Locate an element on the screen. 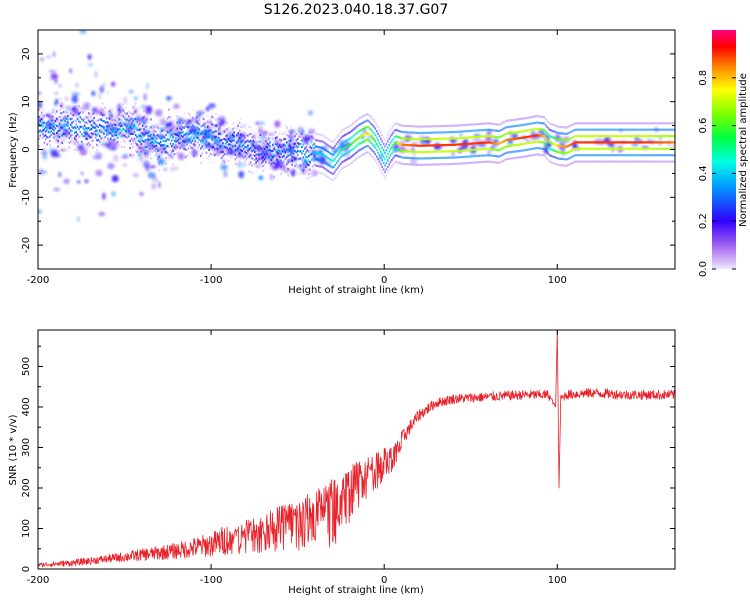  spectrogram-xlabel: Height of straight line (km) is located at coordinates (356, 290).